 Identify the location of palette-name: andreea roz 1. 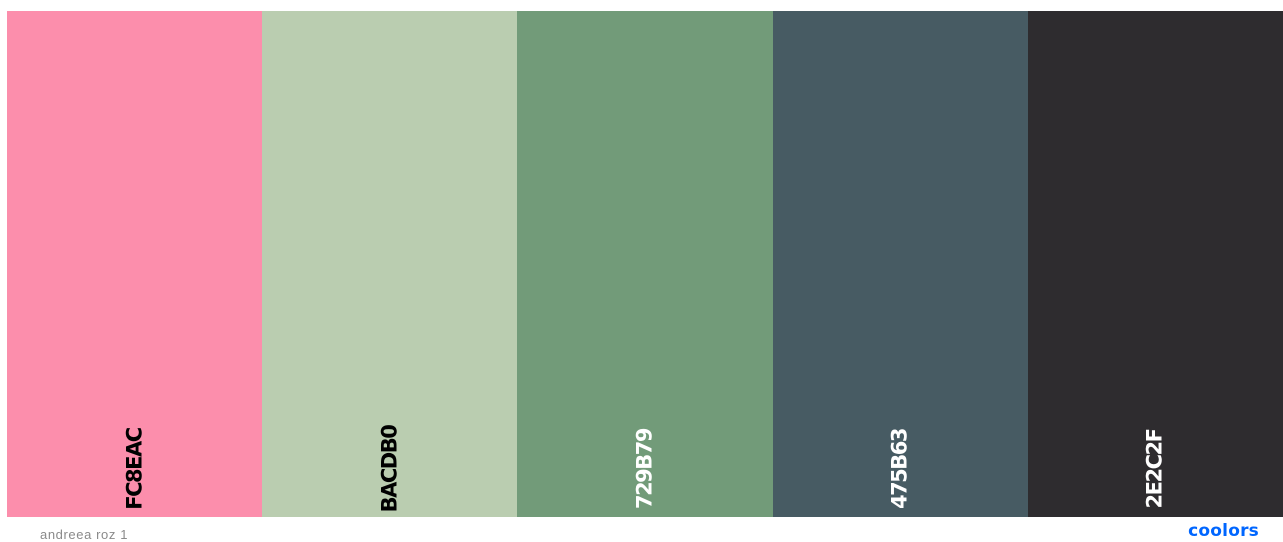
(84, 534).